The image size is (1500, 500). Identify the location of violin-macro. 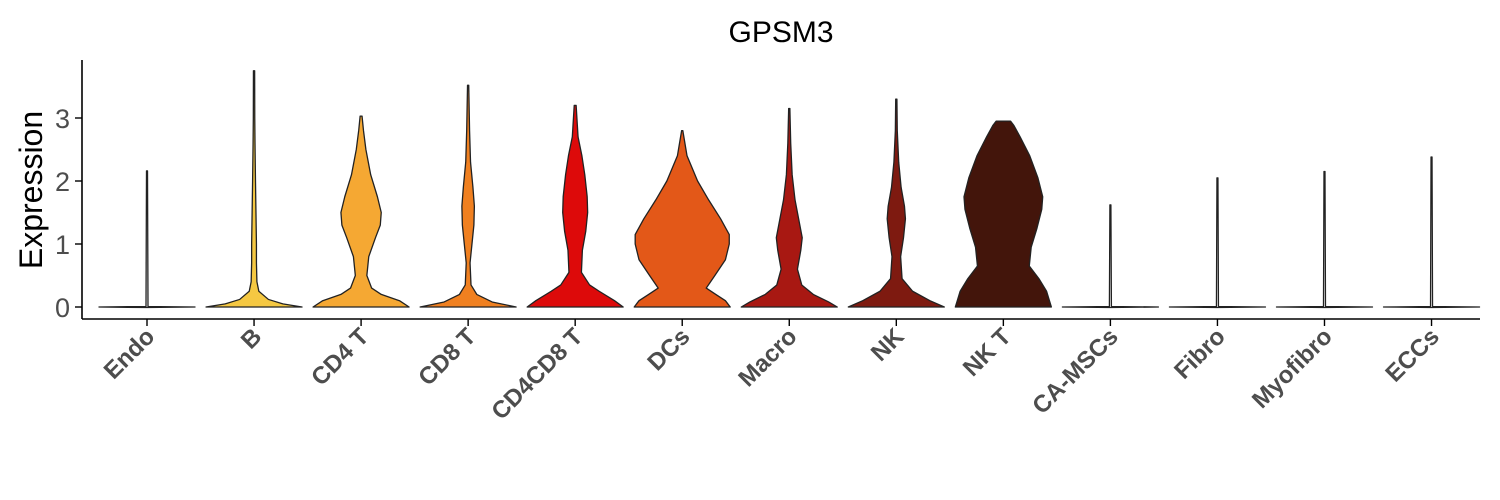
(789, 207).